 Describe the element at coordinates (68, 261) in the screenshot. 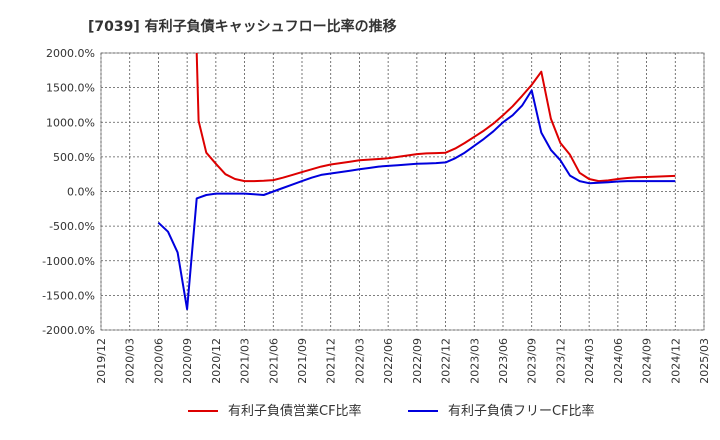

I see `y-tick-label: -1000.0%` at that location.